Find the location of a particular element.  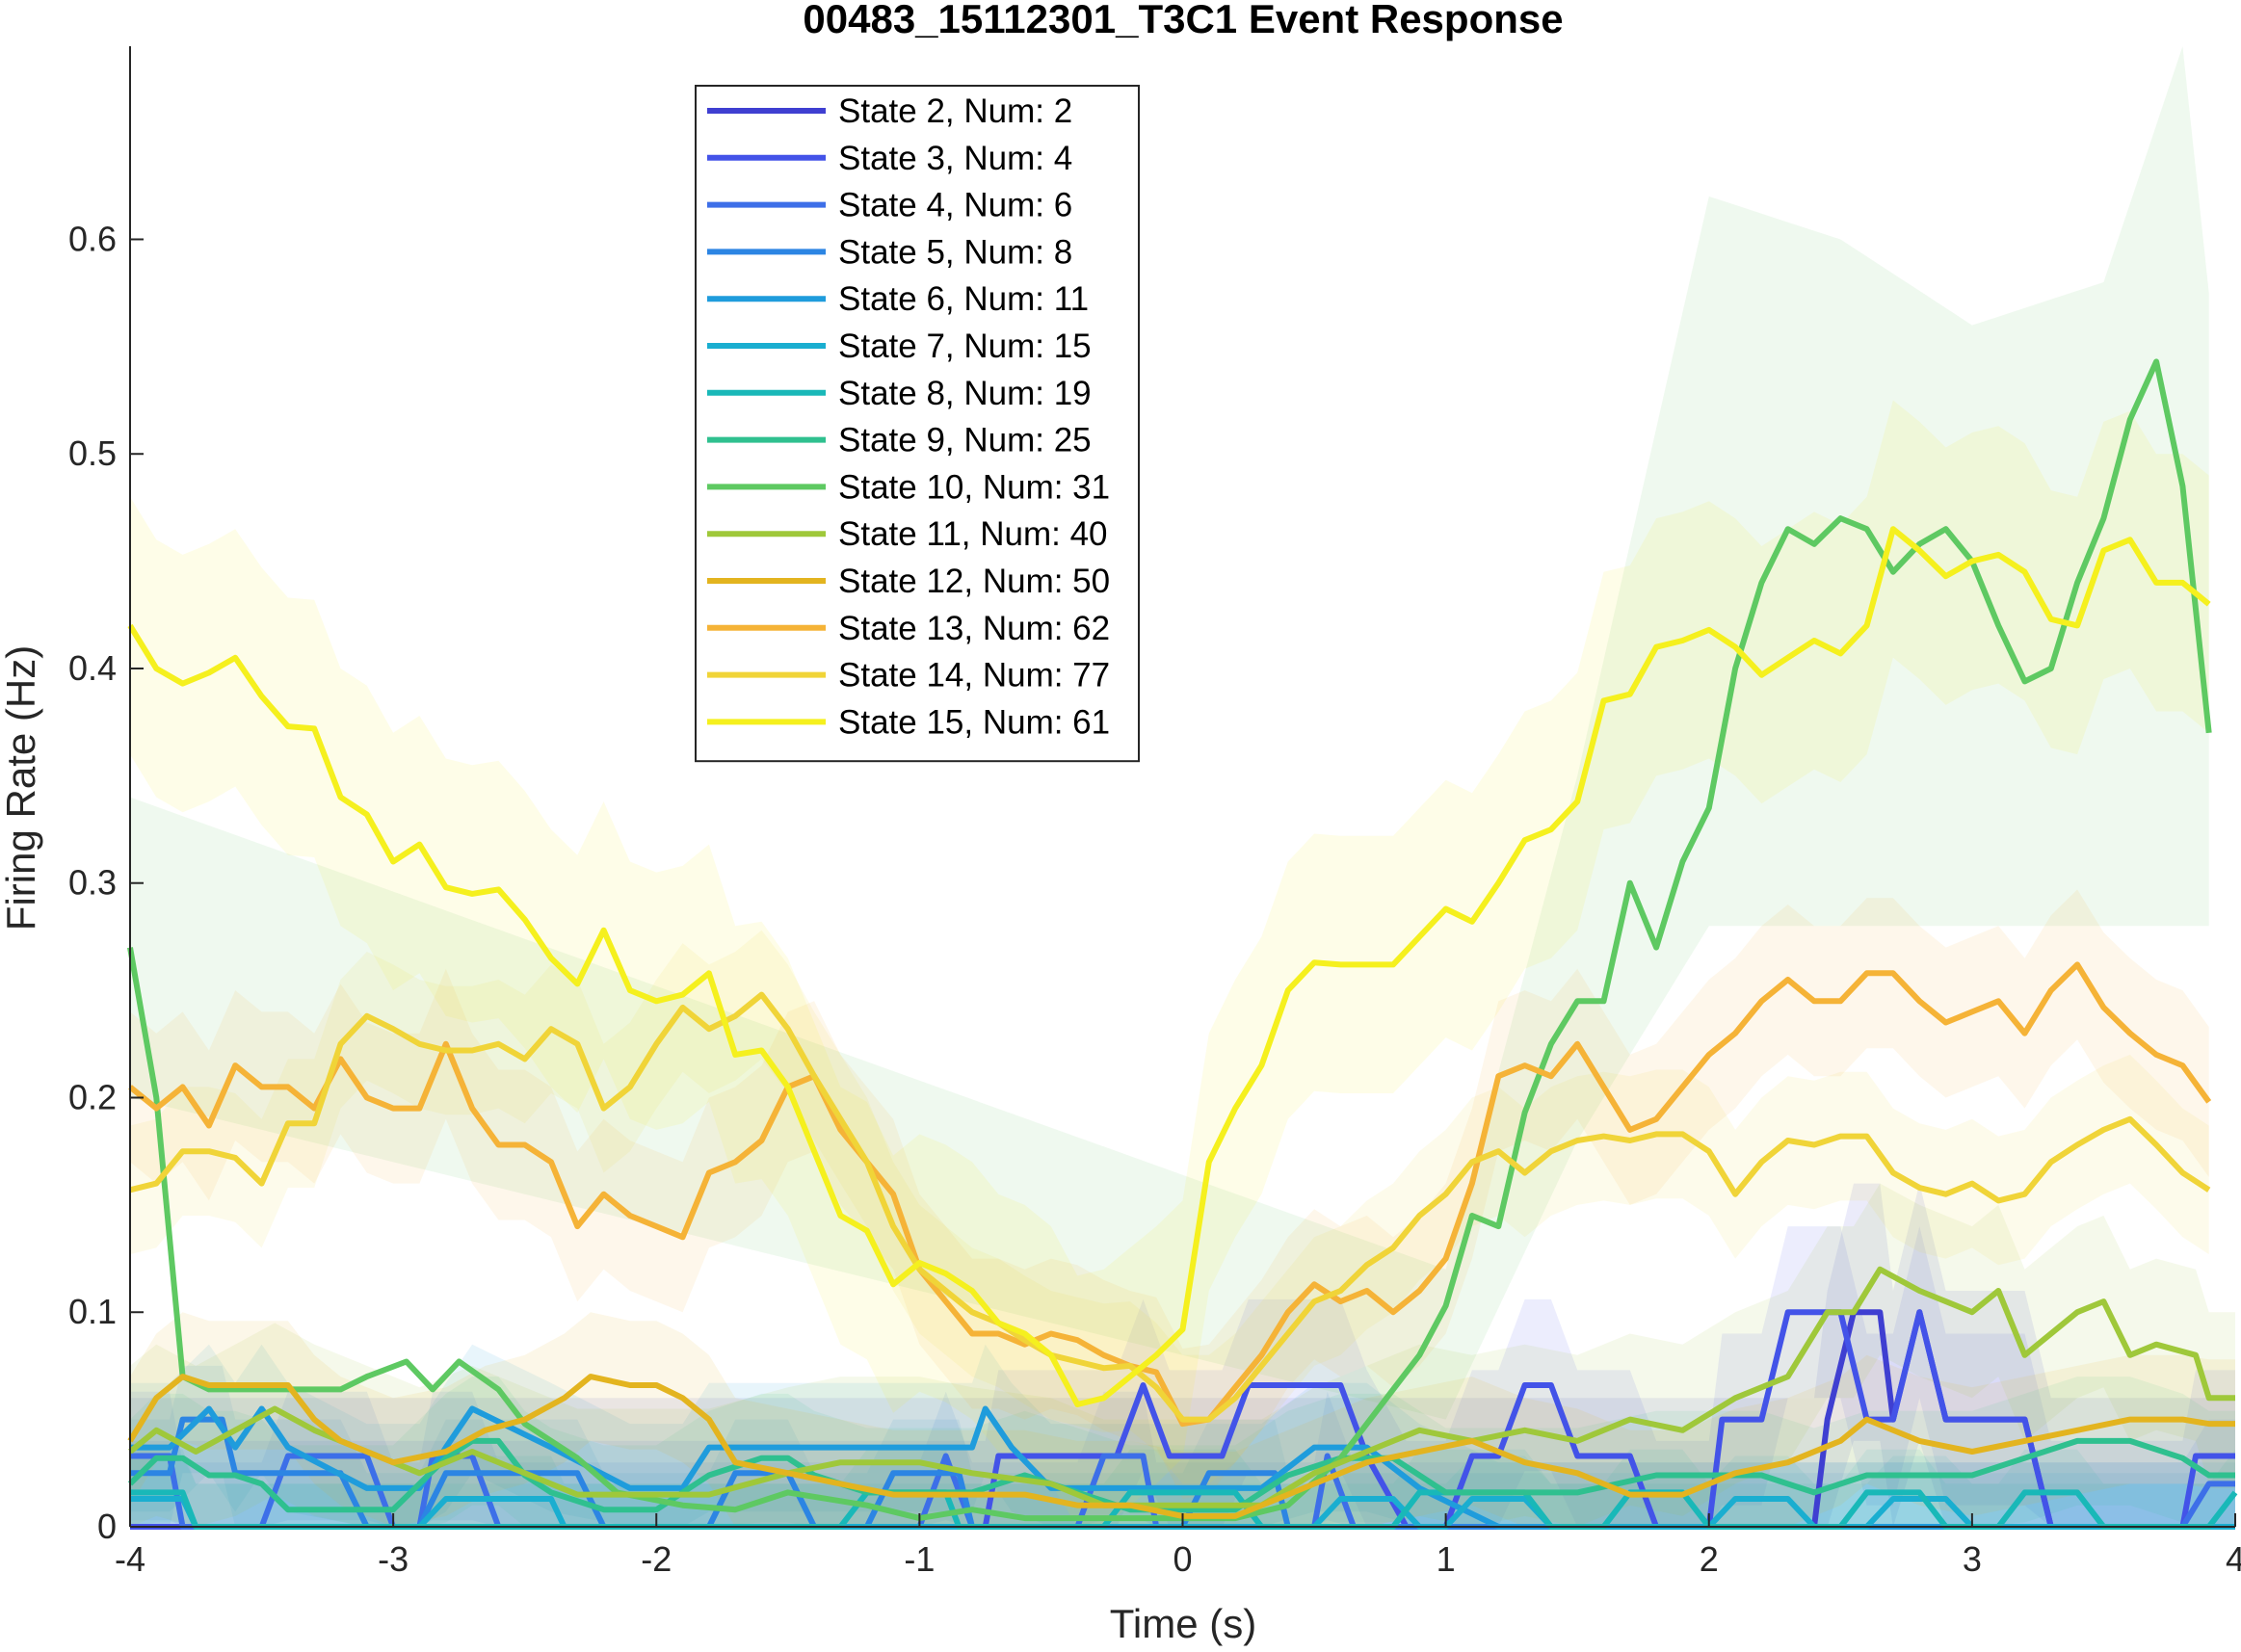

y-tick-label: 0.1 is located at coordinates (93, 1311).